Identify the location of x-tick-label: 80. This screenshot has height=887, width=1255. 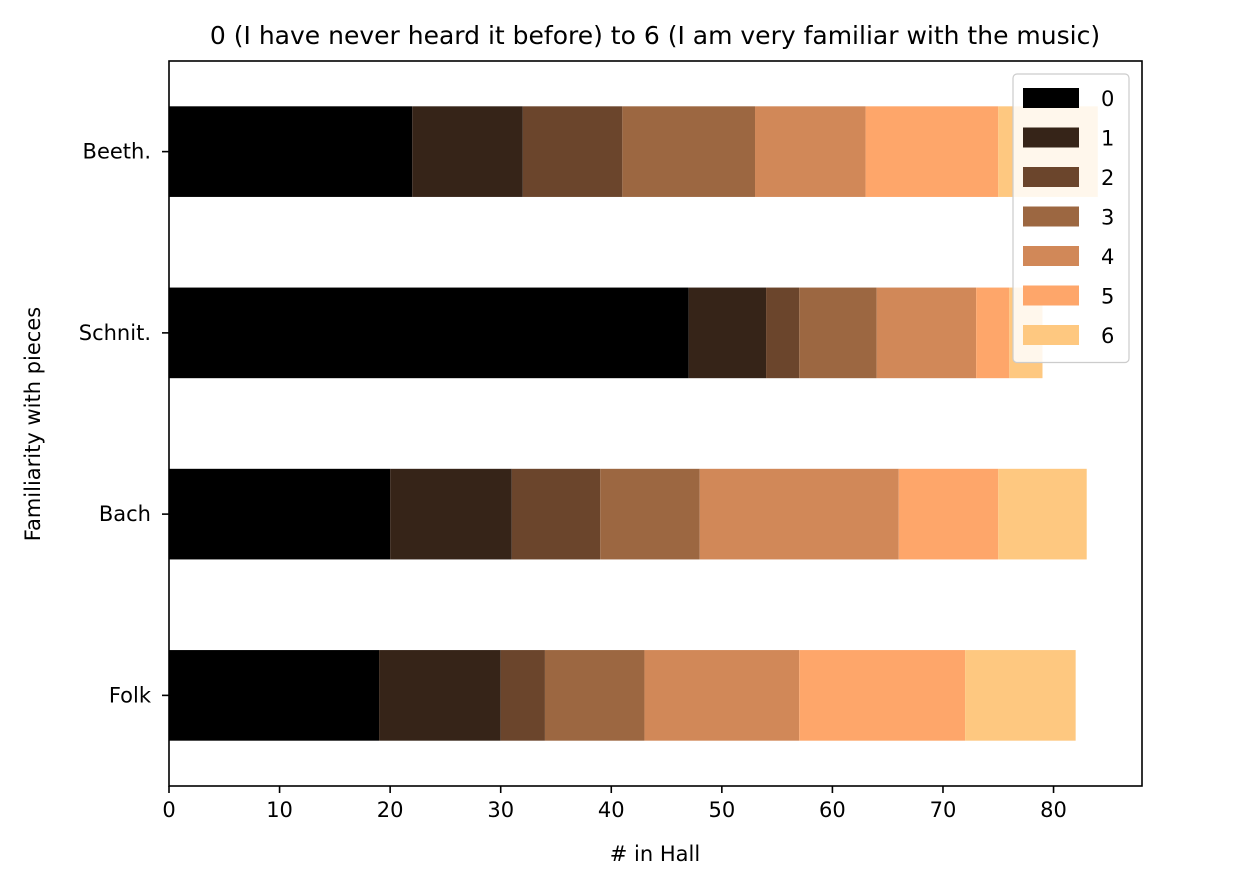
(1053, 810).